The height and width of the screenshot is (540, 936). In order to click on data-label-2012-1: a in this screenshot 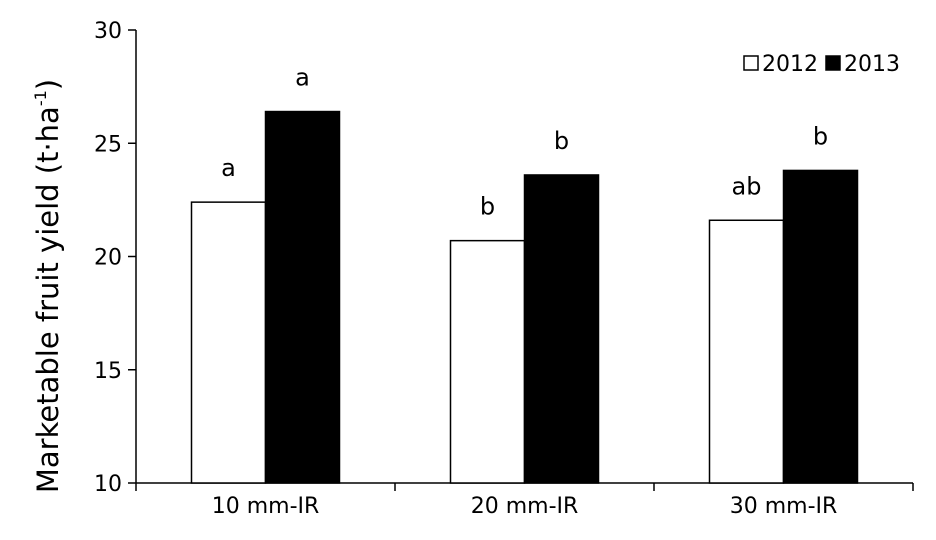, I will do `click(228, 168)`.